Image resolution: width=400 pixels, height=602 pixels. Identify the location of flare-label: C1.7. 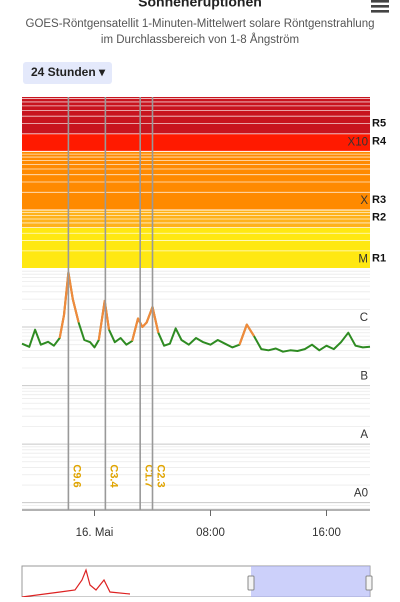
(148, 475).